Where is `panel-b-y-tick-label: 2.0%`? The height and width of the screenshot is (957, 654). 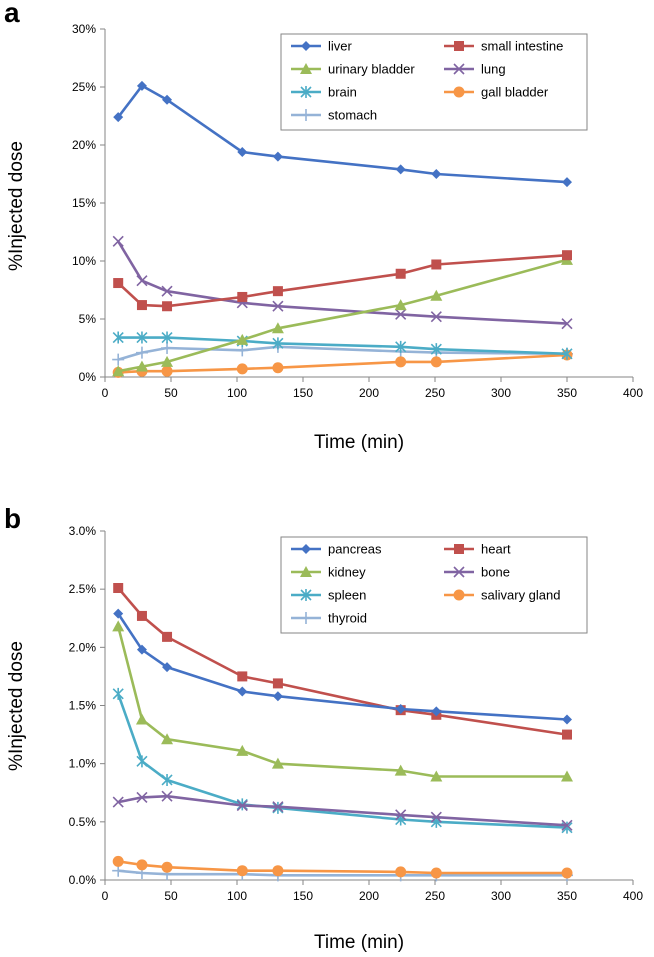
panel-b-y-tick-label: 2.0% is located at coordinates (83, 647).